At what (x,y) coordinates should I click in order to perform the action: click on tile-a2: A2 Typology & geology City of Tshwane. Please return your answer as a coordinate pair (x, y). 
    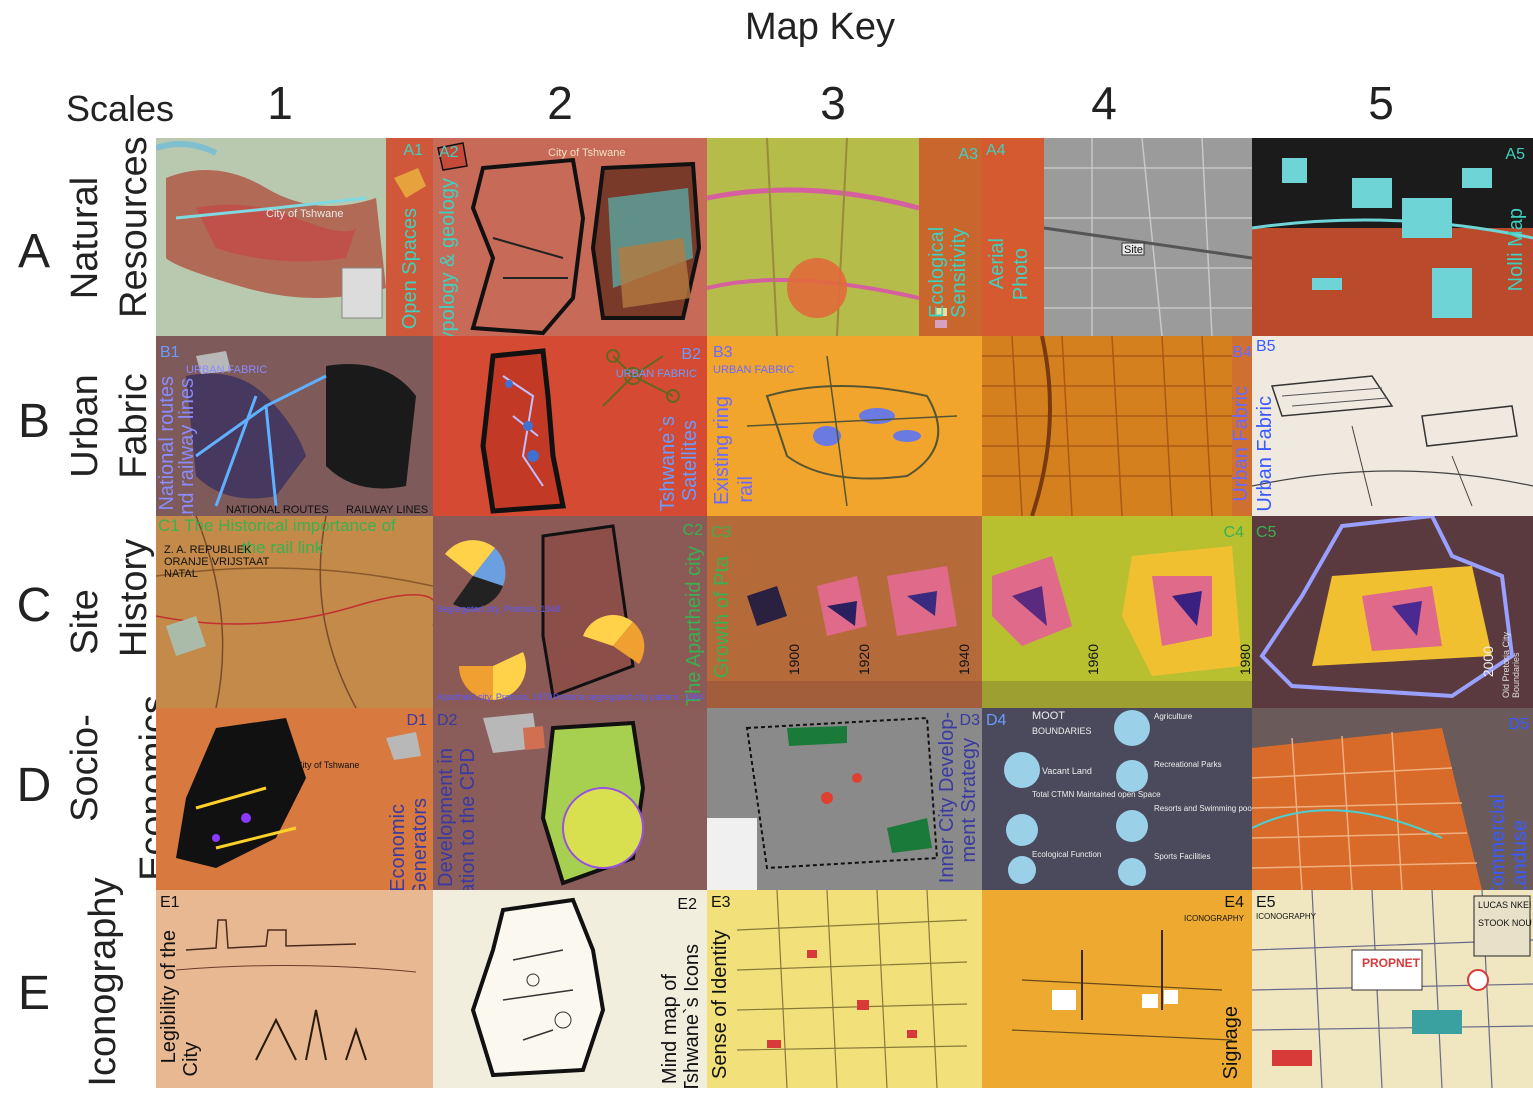
    Looking at the image, I should click on (570, 237).